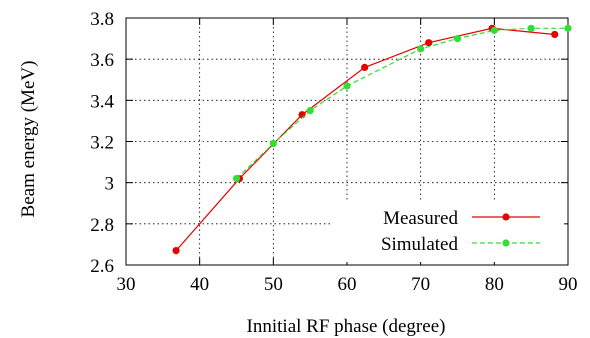 The width and height of the screenshot is (590, 338). I want to click on x-tick-label: 60, so click(347, 284).